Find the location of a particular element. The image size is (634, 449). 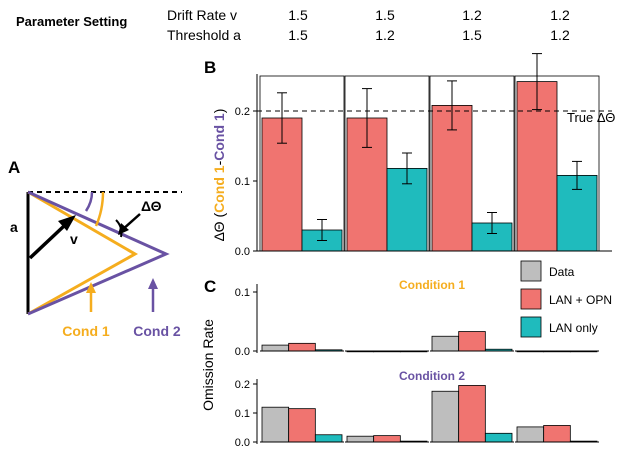

diagram-label-v: v is located at coordinates (74, 239).